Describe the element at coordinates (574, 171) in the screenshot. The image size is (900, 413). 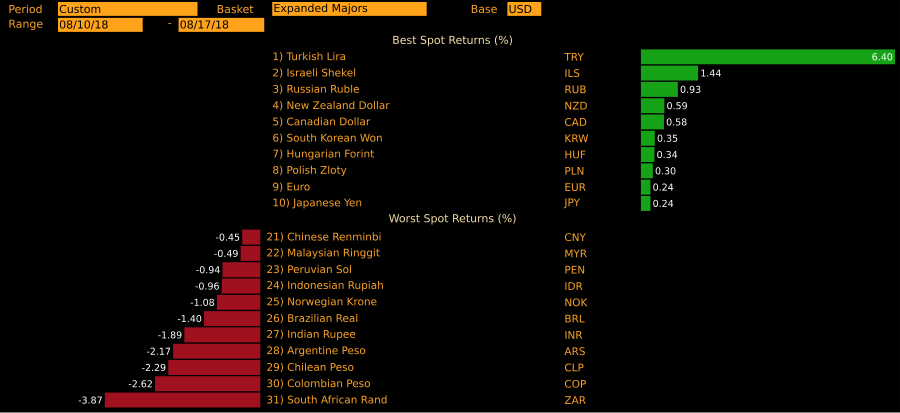
I see `text: PLN` at that location.